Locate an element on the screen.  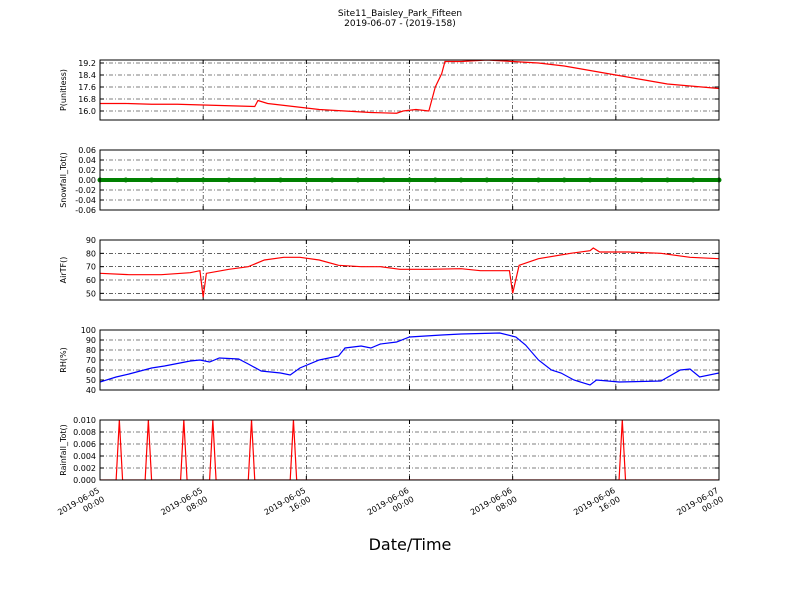
y-tick-label: 17.6 is located at coordinates (87, 87).